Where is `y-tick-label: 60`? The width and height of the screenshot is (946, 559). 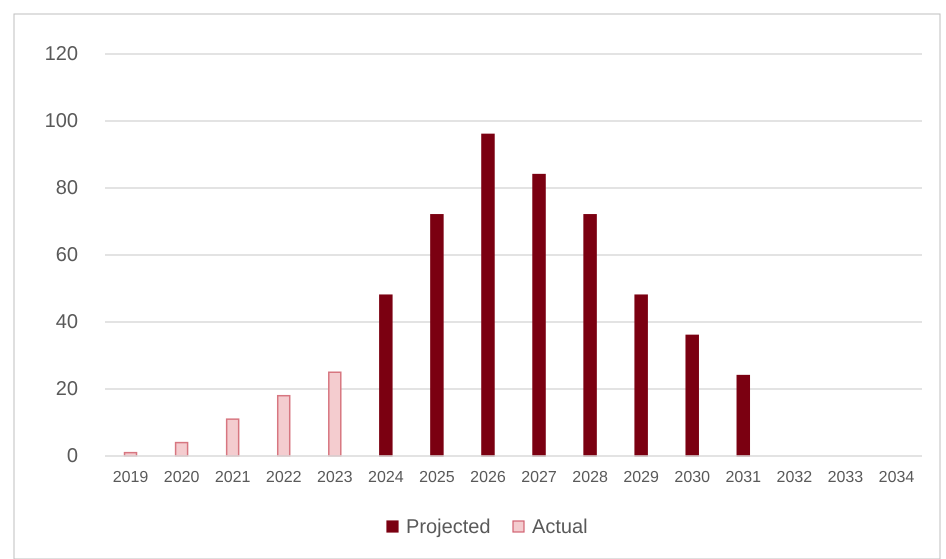
y-tick-label: 60 is located at coordinates (67, 255).